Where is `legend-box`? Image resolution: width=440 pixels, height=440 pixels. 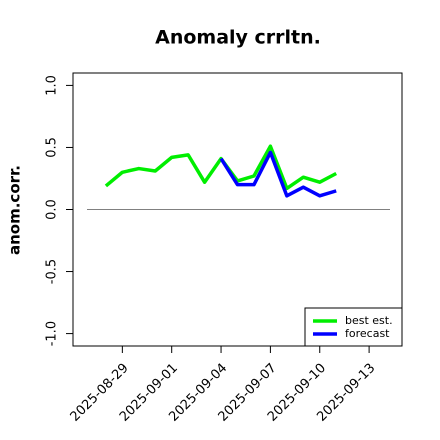 legend-box is located at coordinates (353, 327).